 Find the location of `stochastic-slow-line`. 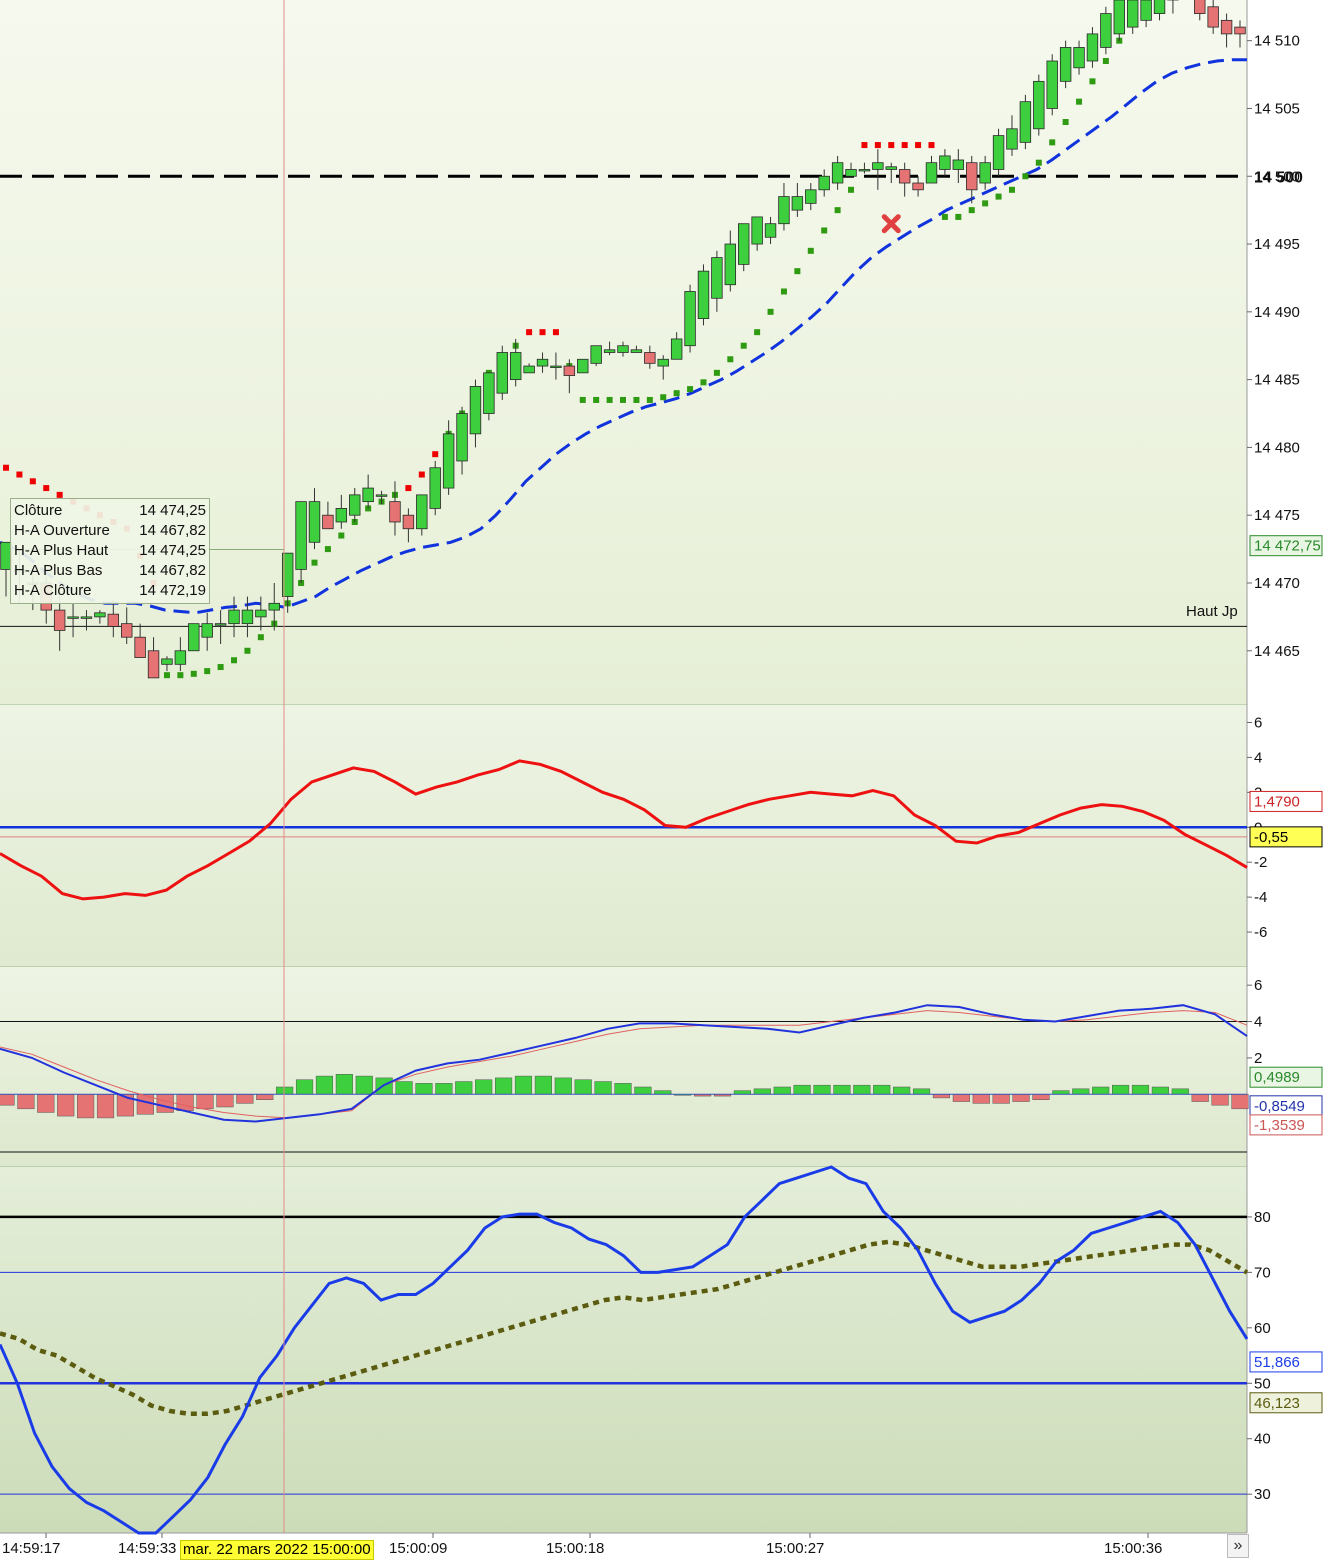

stochastic-slow-line is located at coordinates (624, 1328).